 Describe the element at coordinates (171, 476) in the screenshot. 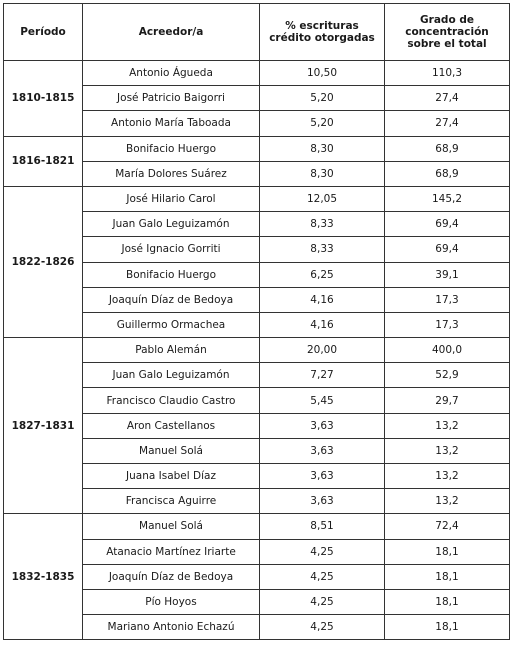

I see `acreedor-cell: Juana Isabel Díaz` at that location.